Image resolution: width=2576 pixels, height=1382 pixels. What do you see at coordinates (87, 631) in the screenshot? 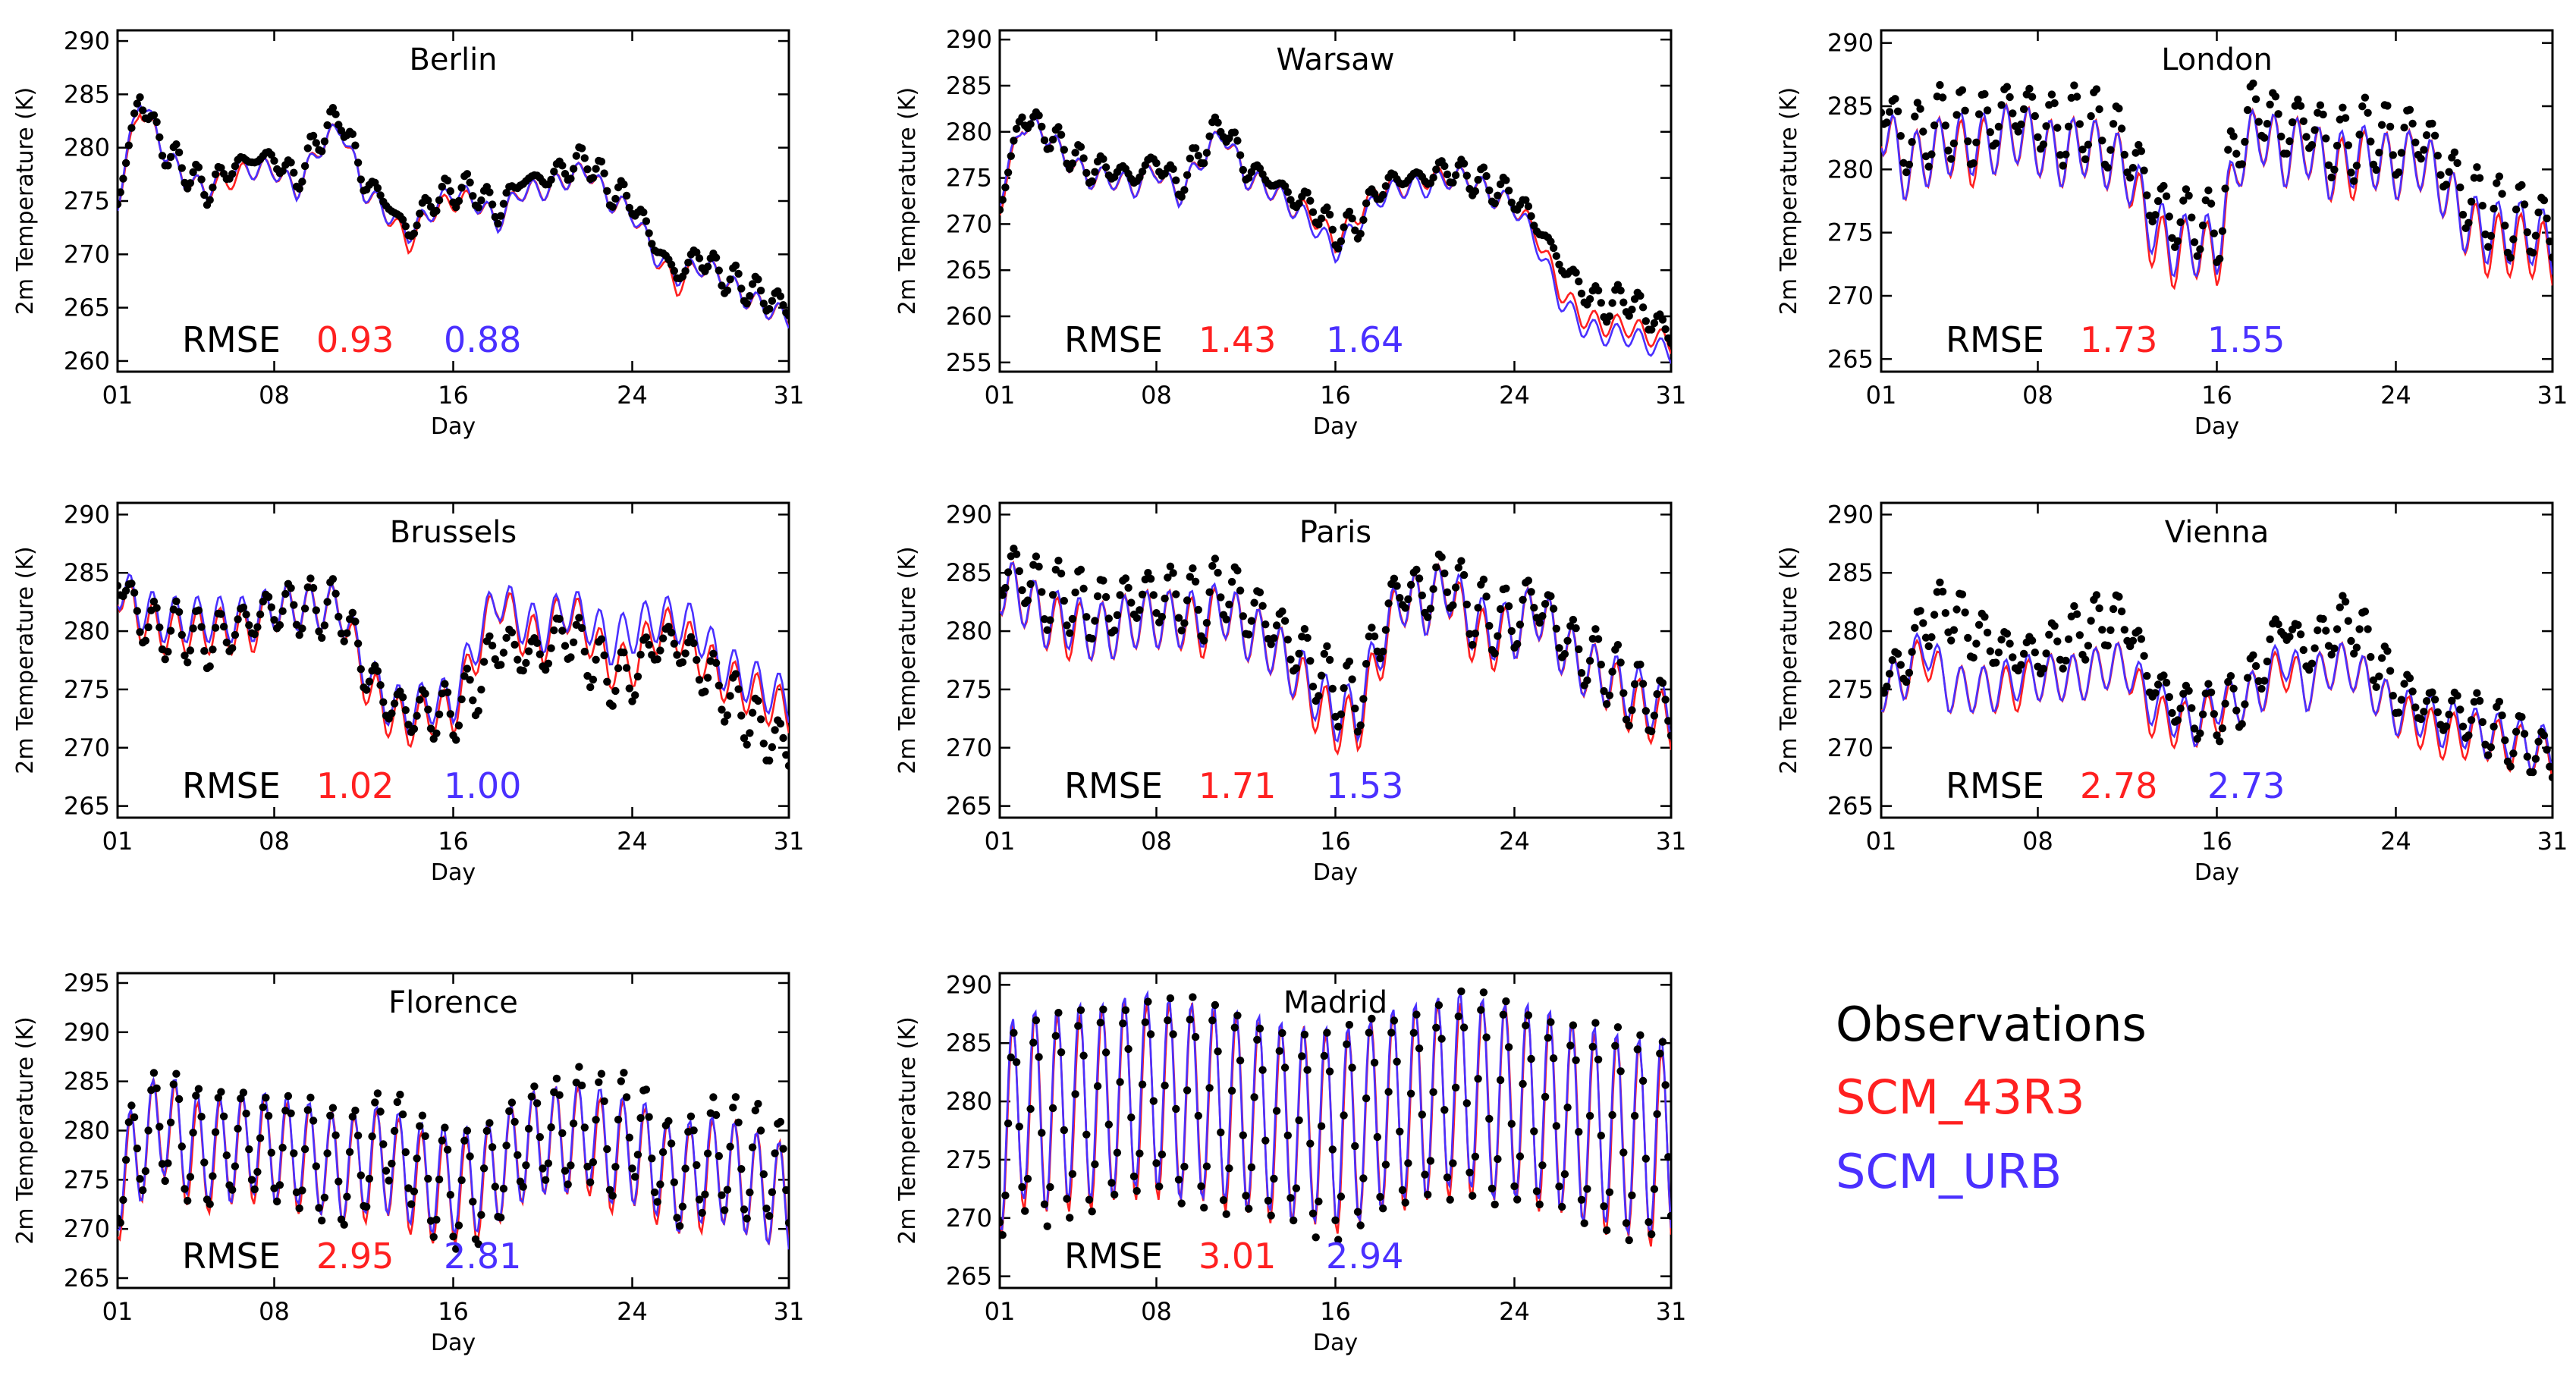
I see `y-tick-label: 280` at bounding box center [87, 631].